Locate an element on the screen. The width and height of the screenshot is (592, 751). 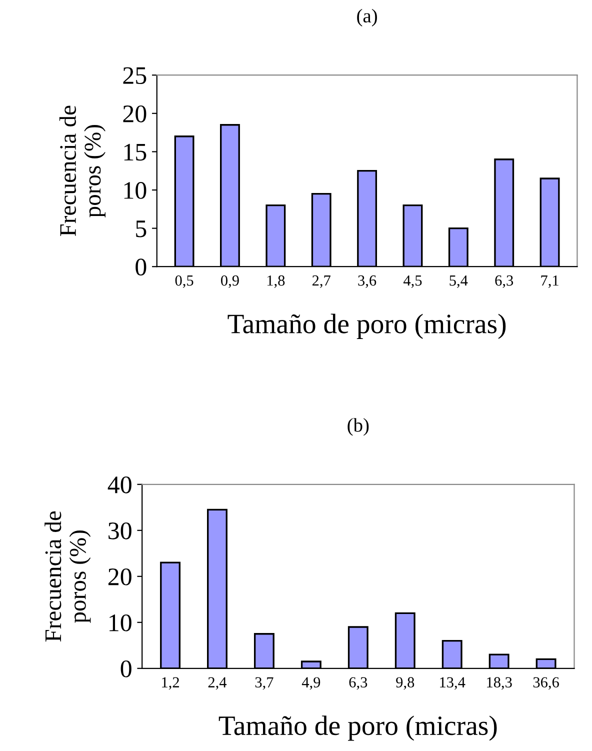
x-tick-label: 13,4 is located at coordinates (453, 683).